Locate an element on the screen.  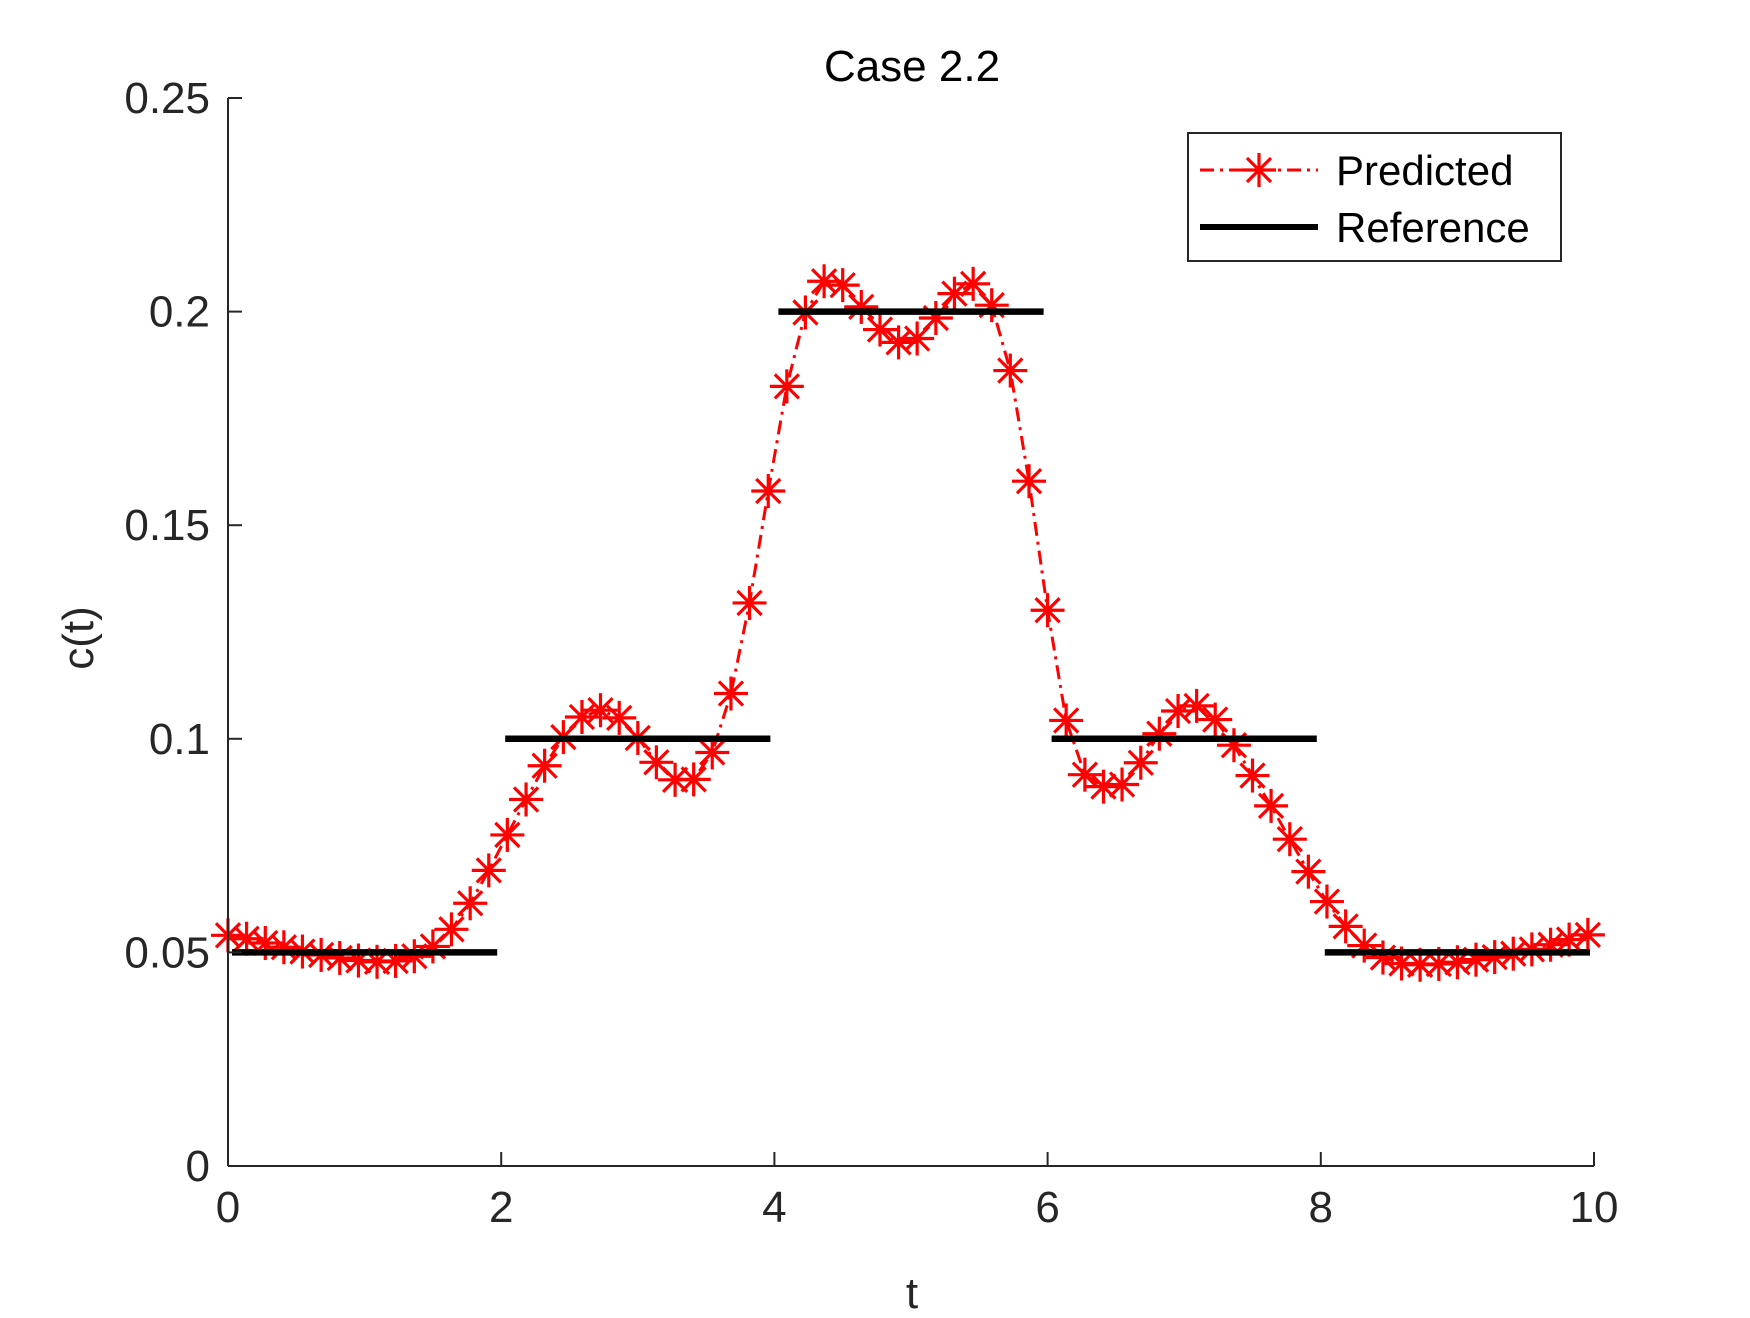
chart-title: Case 2.2 is located at coordinates (912, 66).